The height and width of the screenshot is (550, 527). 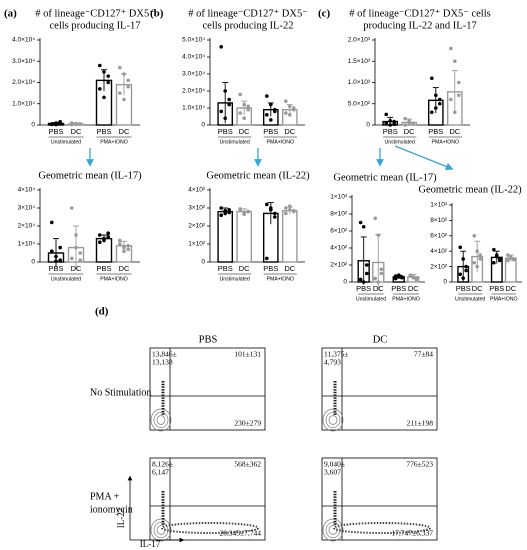 What do you see at coordinates (419, 464) in the screenshot?
I see `quadrant-value: 776±523` at bounding box center [419, 464].